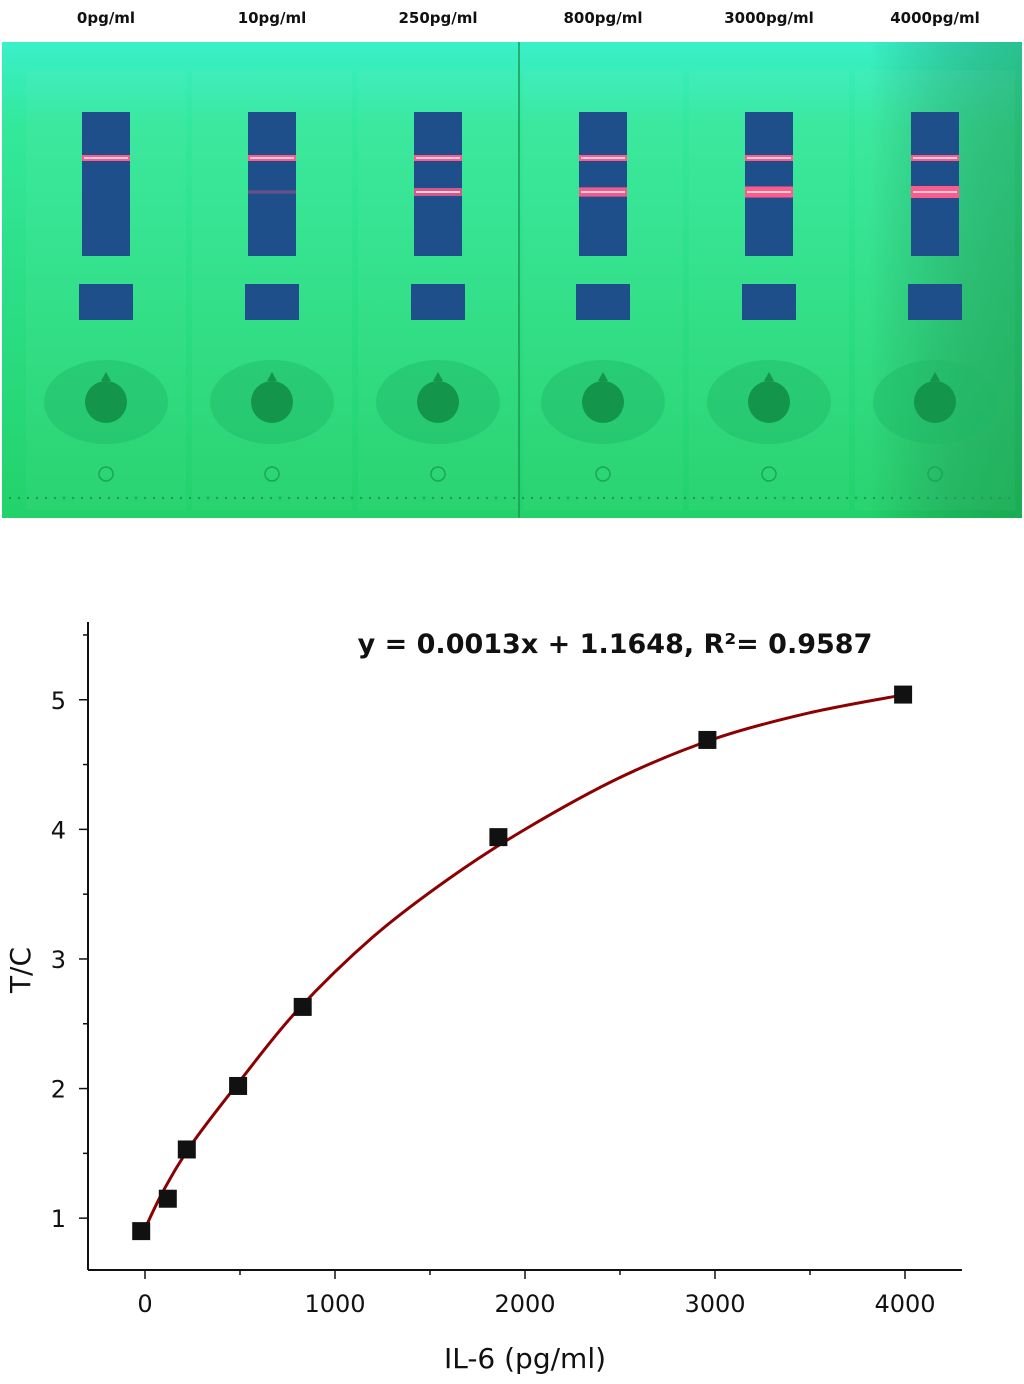  Describe the element at coordinates (602, 18) in the screenshot. I see `lane-label: 800pg/ml` at that location.